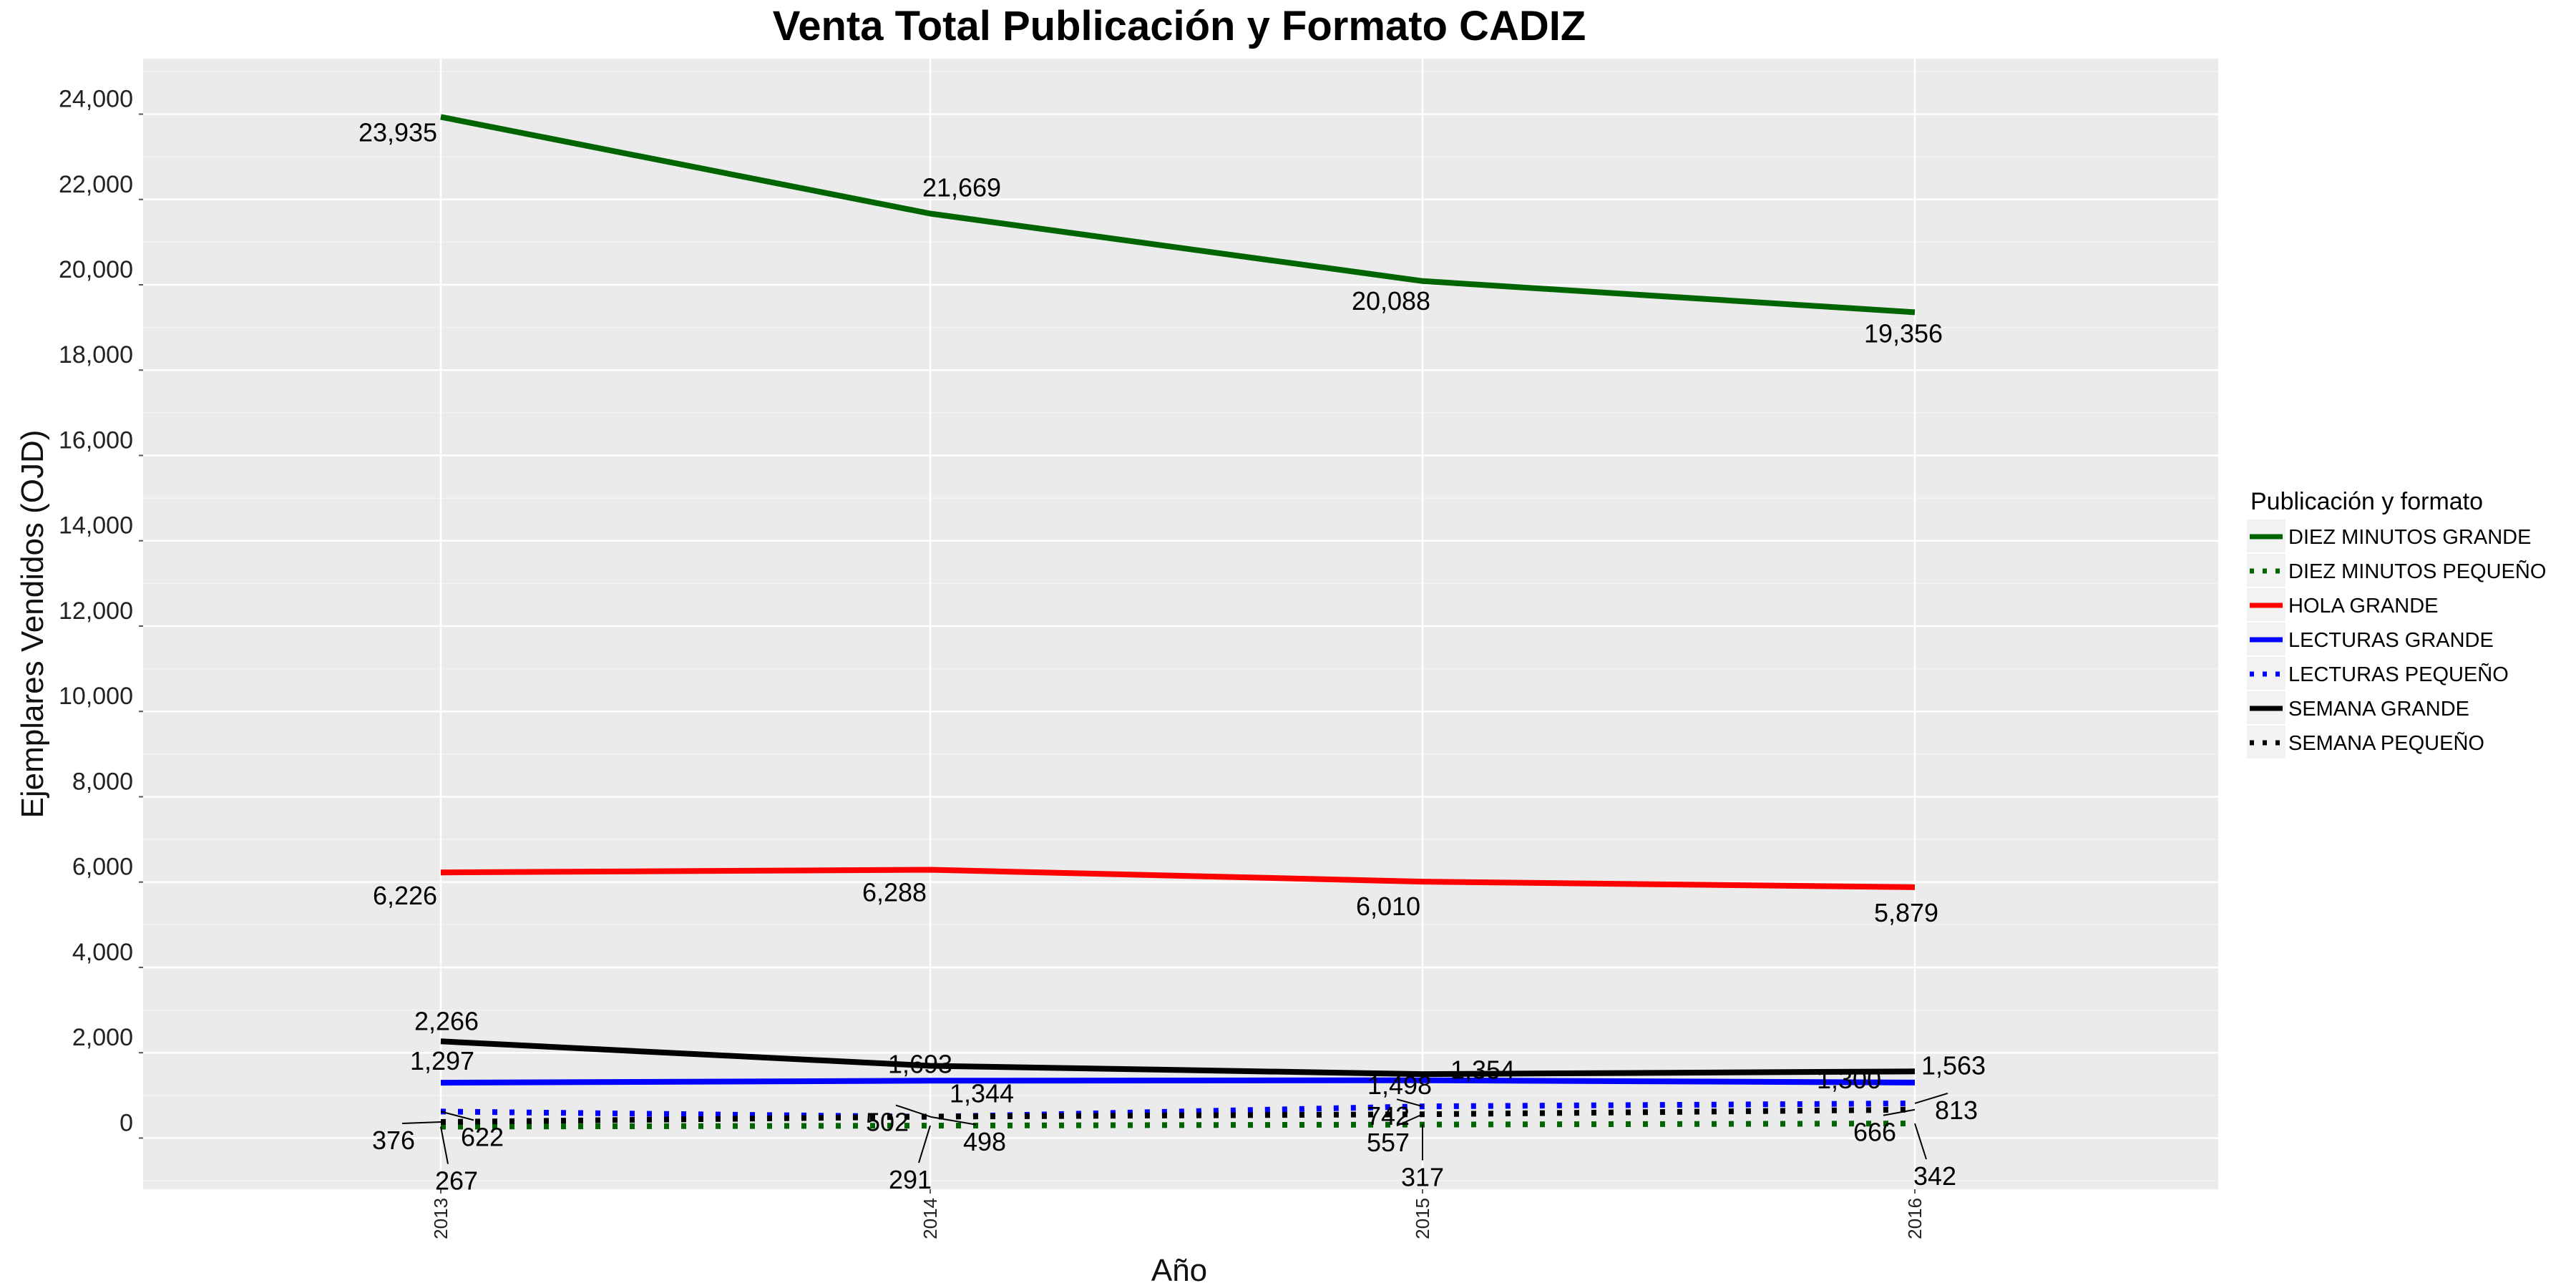 This screenshot has width=2576, height=1288. I want to click on data-label: 498, so click(984, 1141).